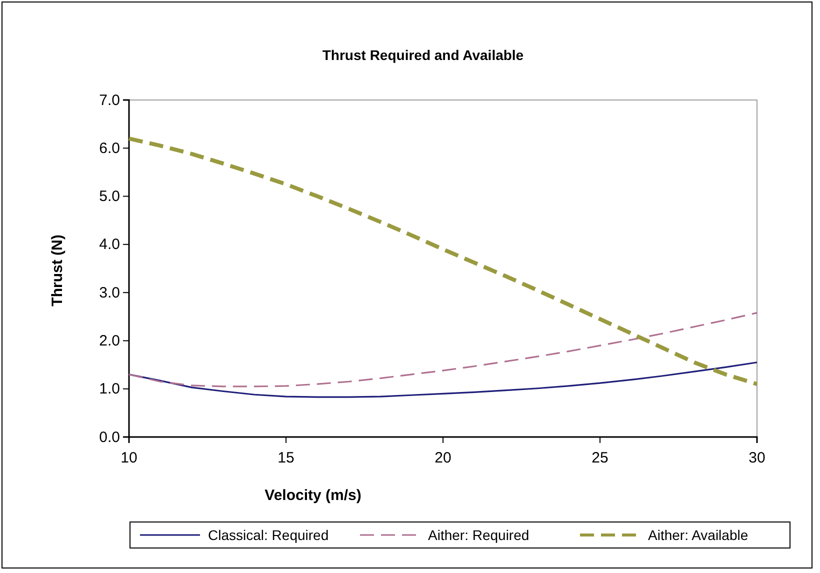  Describe the element at coordinates (109, 437) in the screenshot. I see `y-tick-label: 0.0` at that location.